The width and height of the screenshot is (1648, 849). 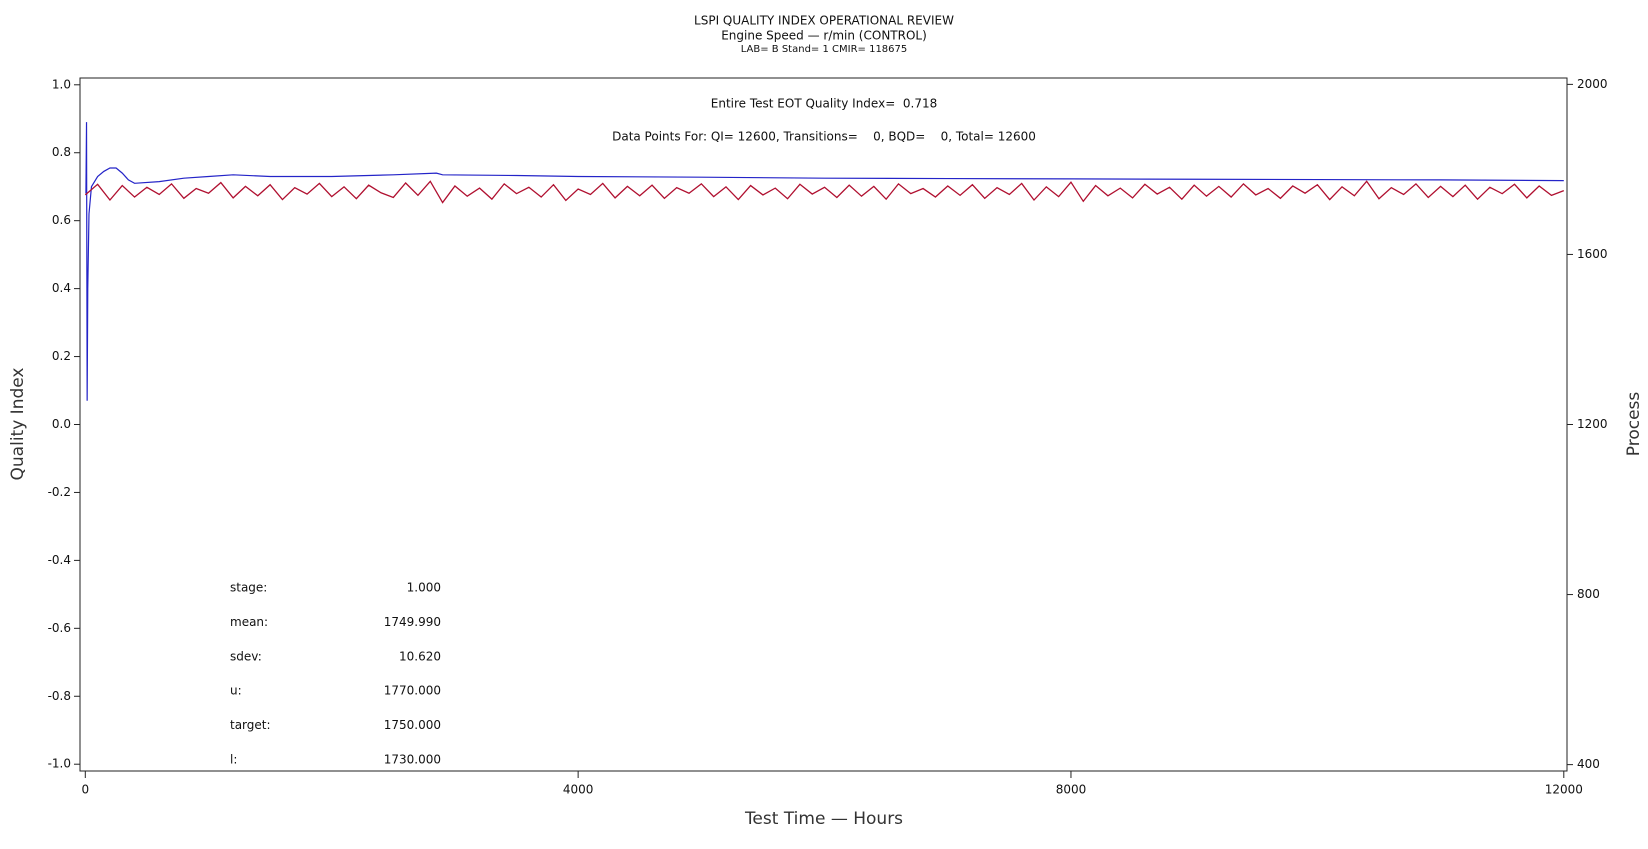 I want to click on annotation: Entire Test EOT Quality Index= 0.718, so click(x=824, y=104).